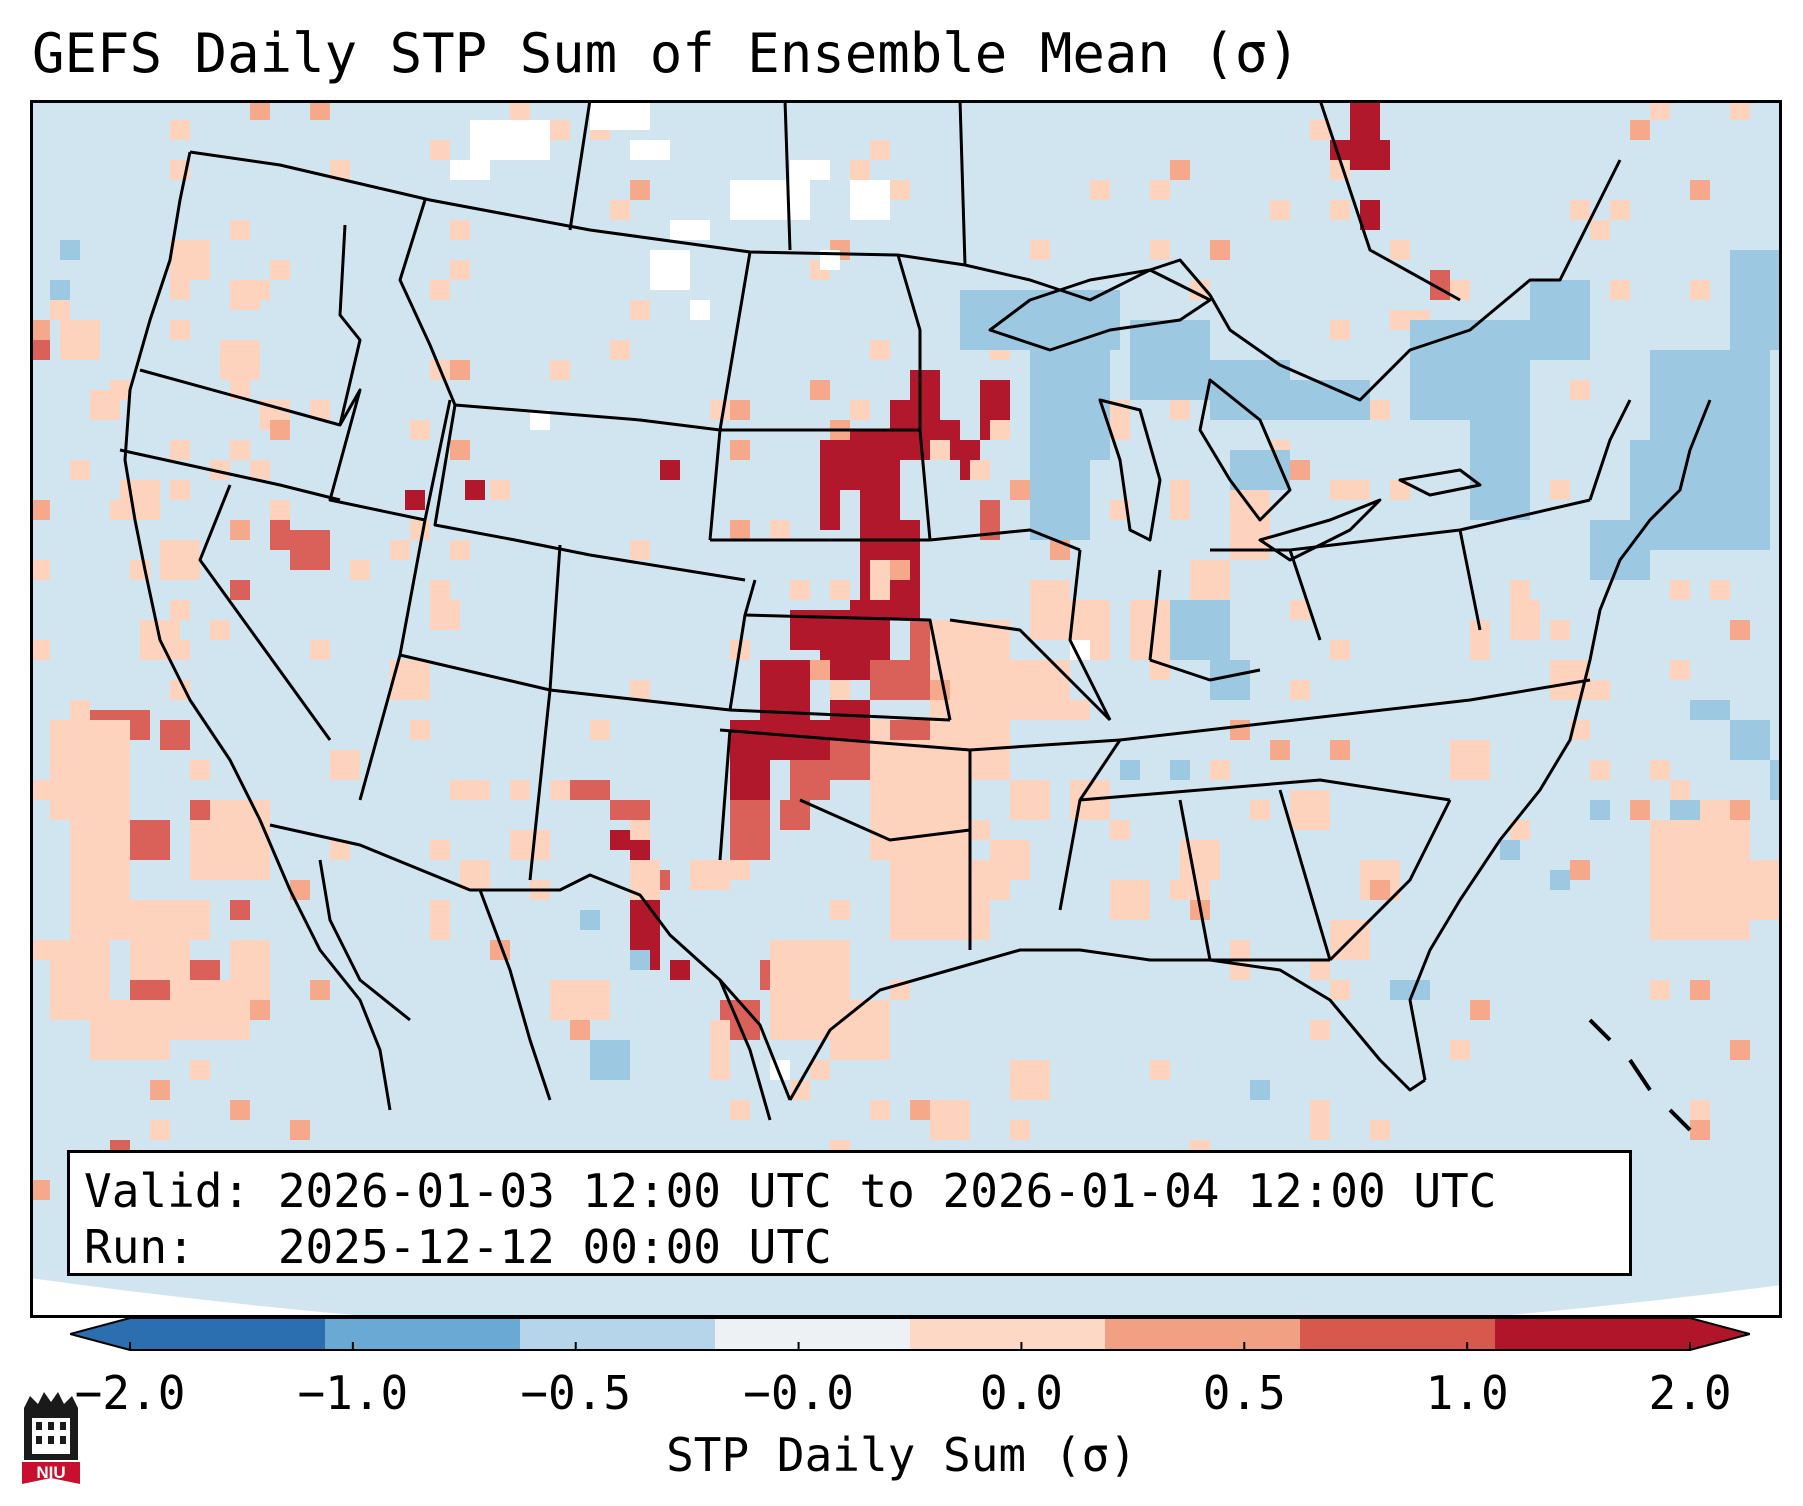 This screenshot has width=1803, height=1506. I want to click on colorbar, so click(910, 1334).